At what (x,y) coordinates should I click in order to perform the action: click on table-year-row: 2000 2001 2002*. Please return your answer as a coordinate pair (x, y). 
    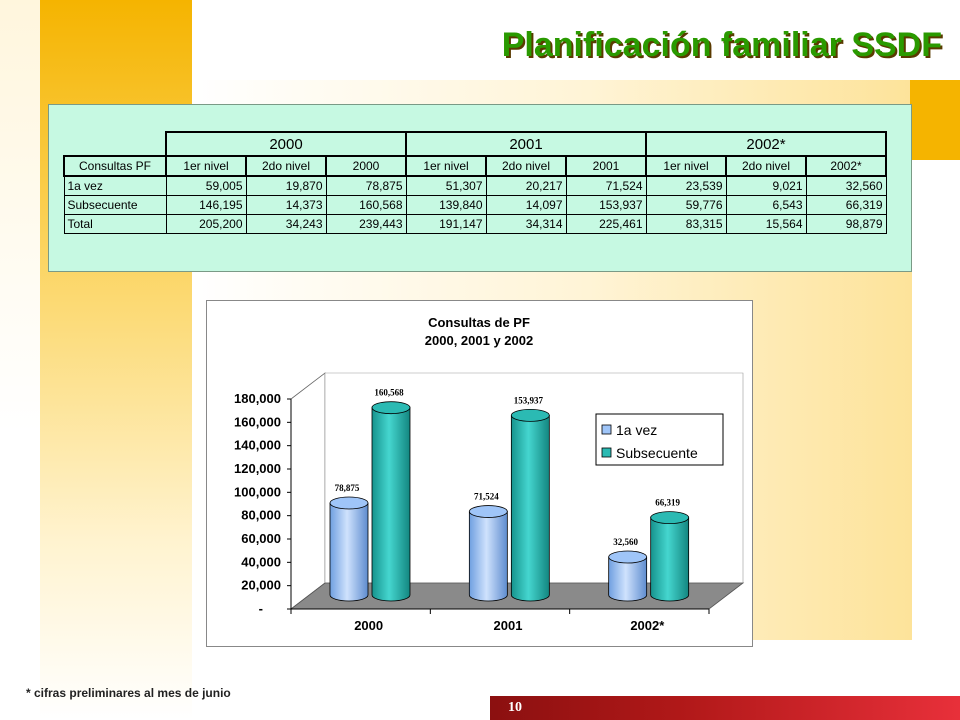
    Looking at the image, I should click on (475, 144).